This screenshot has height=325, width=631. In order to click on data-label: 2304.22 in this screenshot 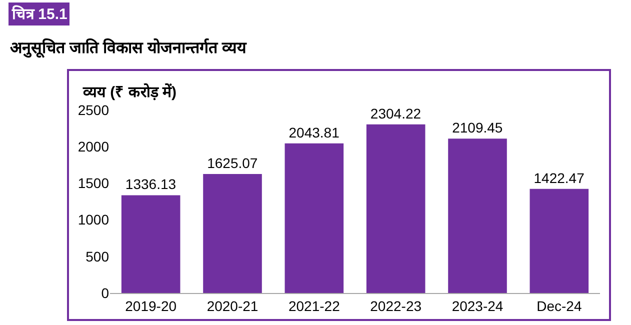, I will do `click(396, 113)`.